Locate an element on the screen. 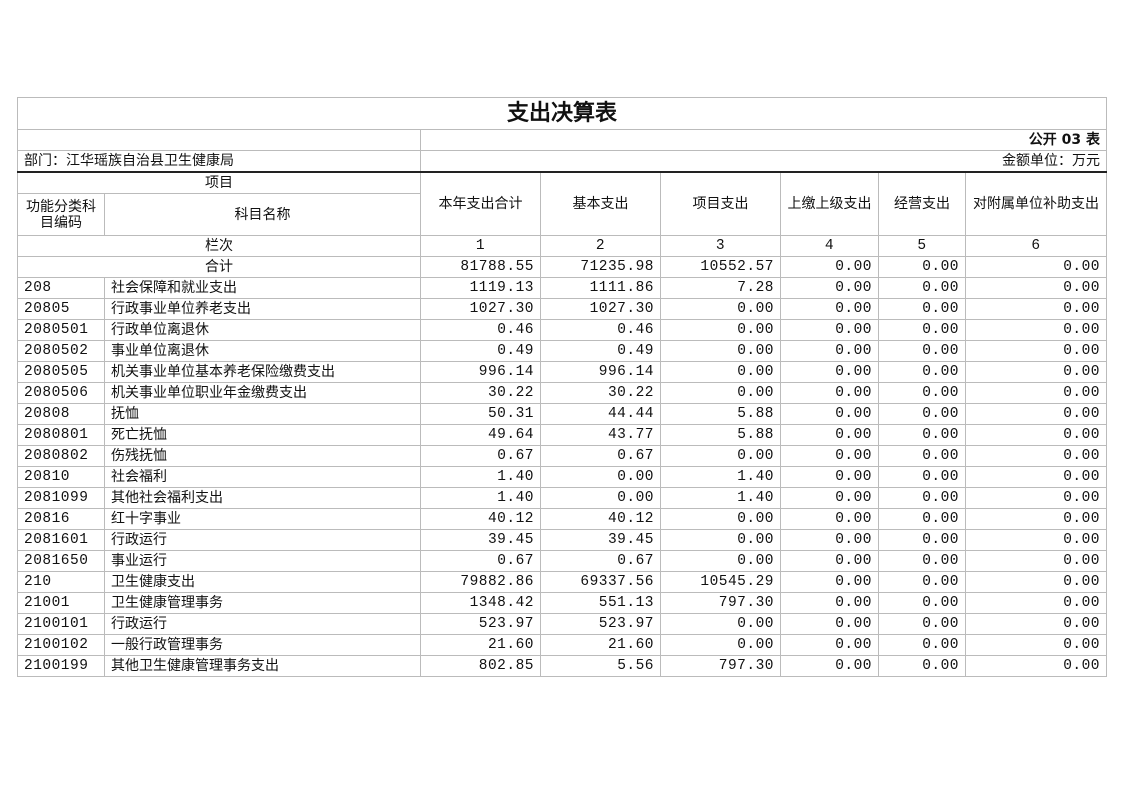  column-index: 1 is located at coordinates (480, 246).